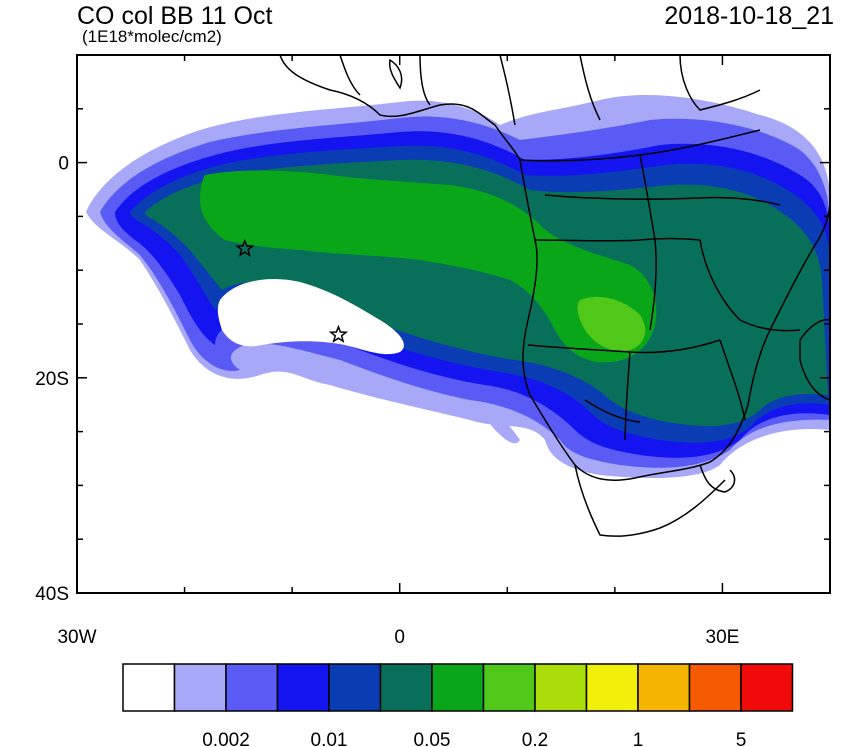 The width and height of the screenshot is (850, 747). I want to click on units-label: (1E18*molec/cm2), so click(152, 36).